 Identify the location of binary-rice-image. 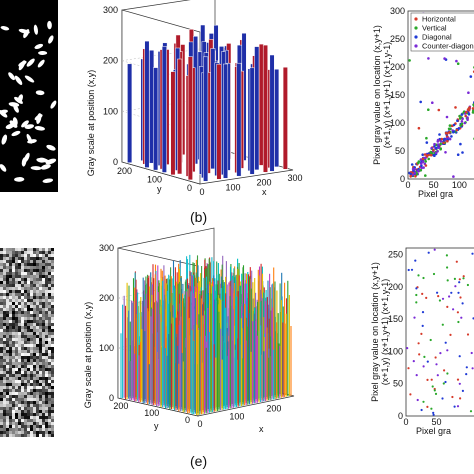
(29, 96).